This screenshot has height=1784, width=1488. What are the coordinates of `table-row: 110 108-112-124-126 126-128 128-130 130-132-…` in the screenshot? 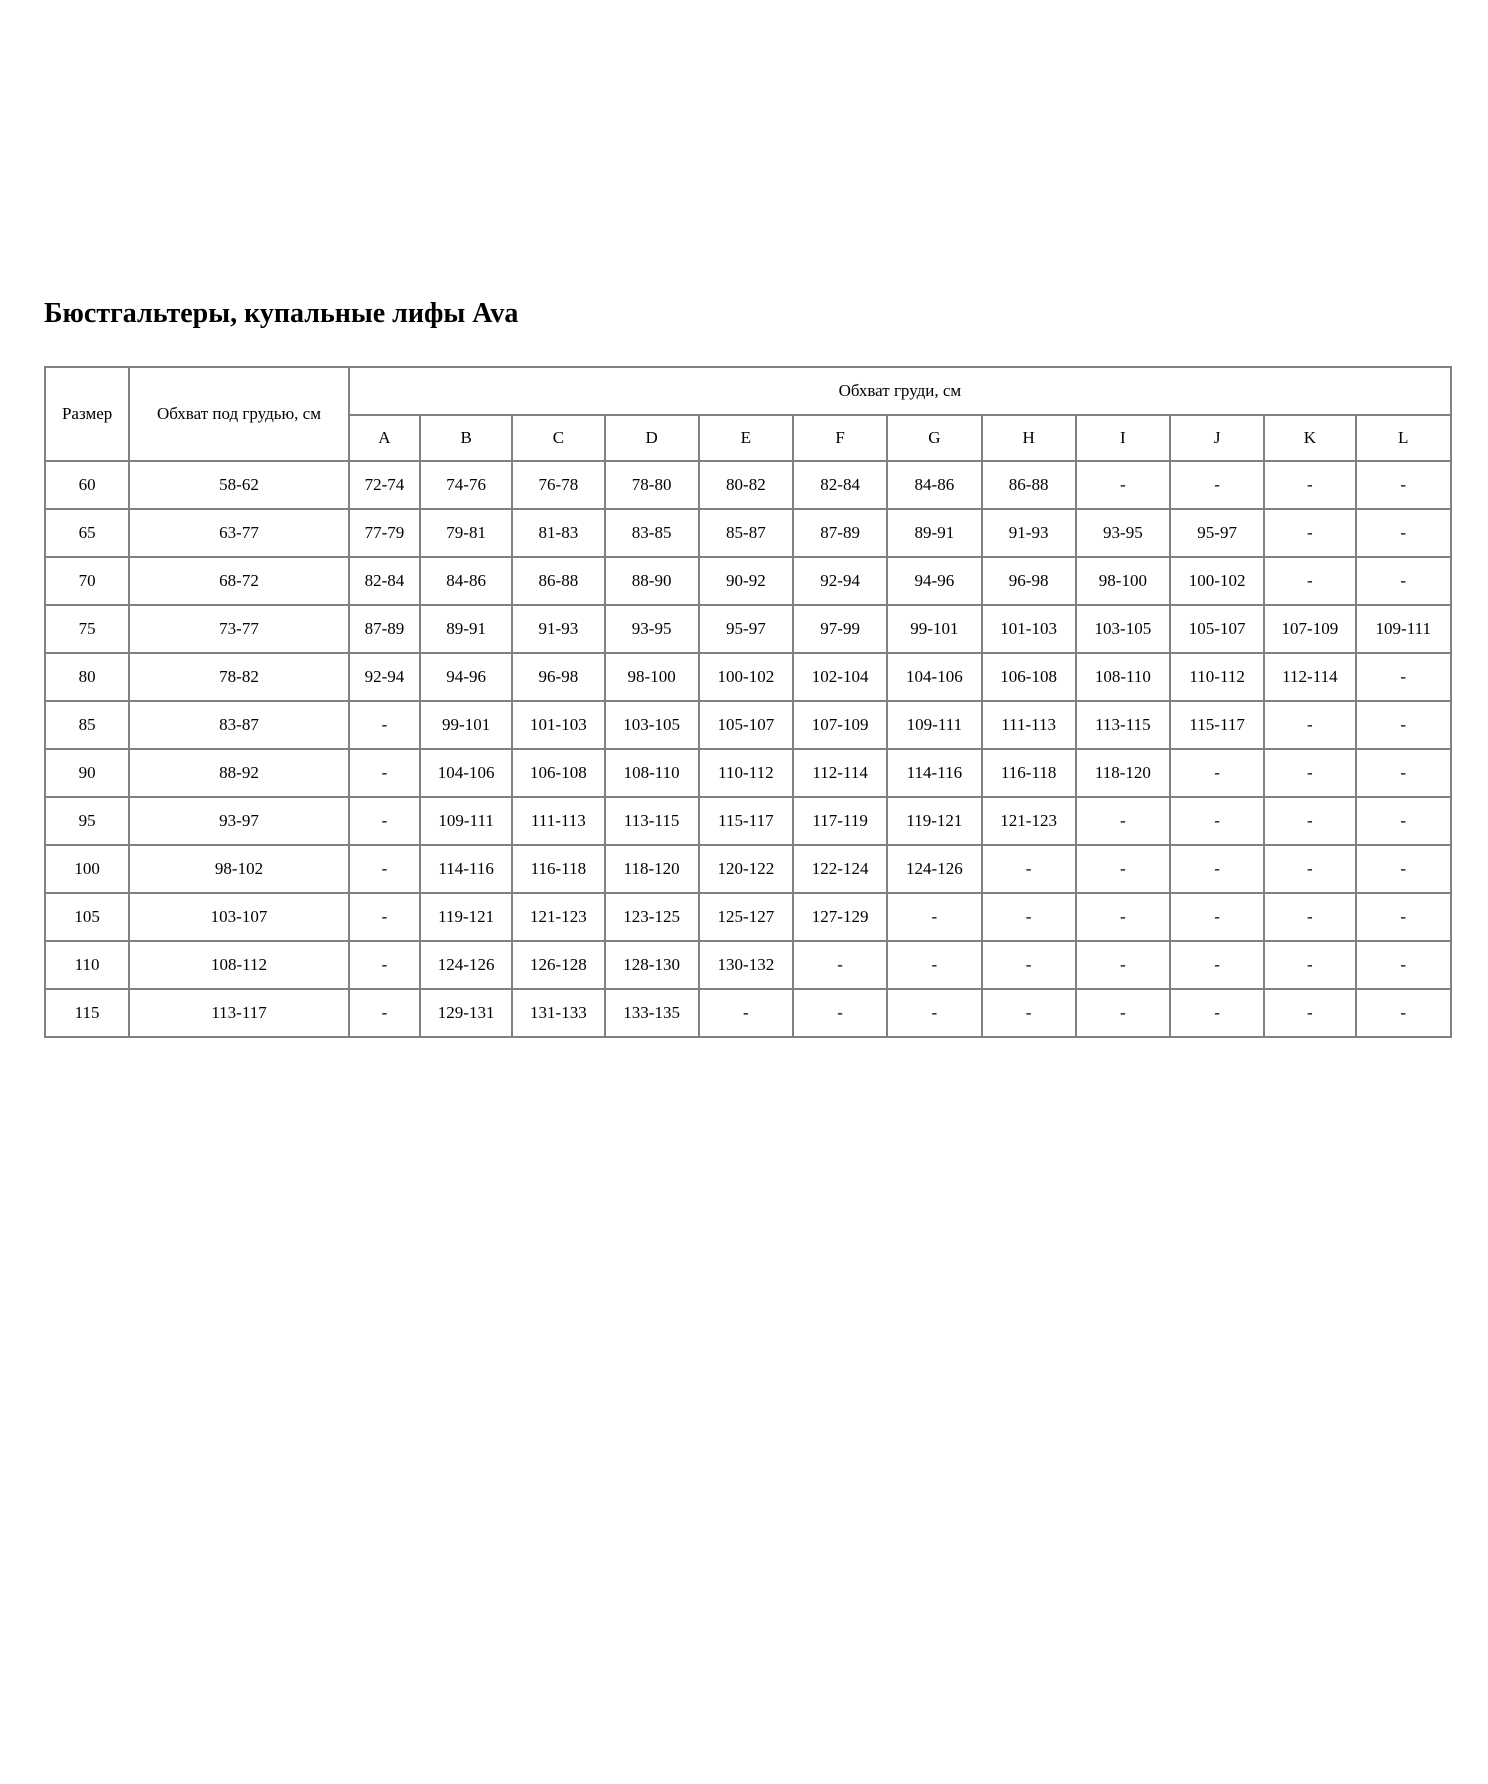 It's located at (747, 965).